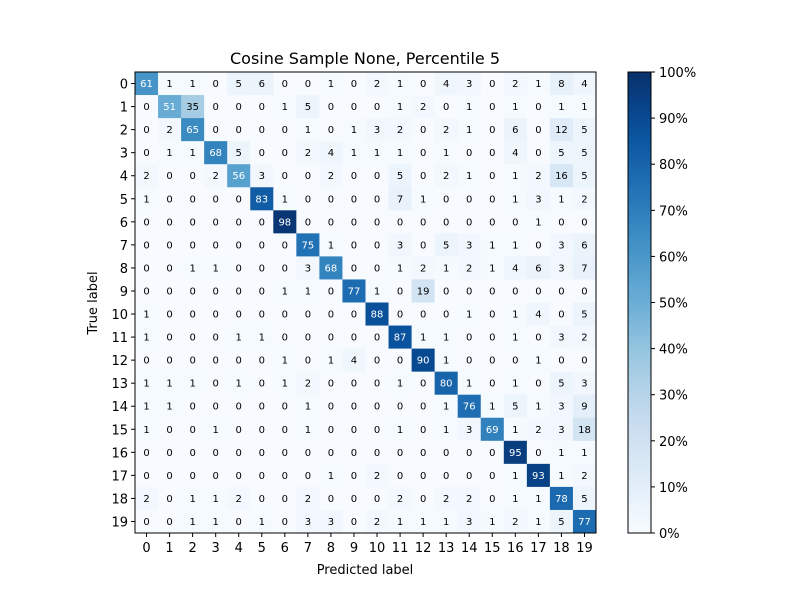 The height and width of the screenshot is (600, 800). Describe the element at coordinates (673, 350) in the screenshot. I see `colorbar-tick-label: 40%` at that location.